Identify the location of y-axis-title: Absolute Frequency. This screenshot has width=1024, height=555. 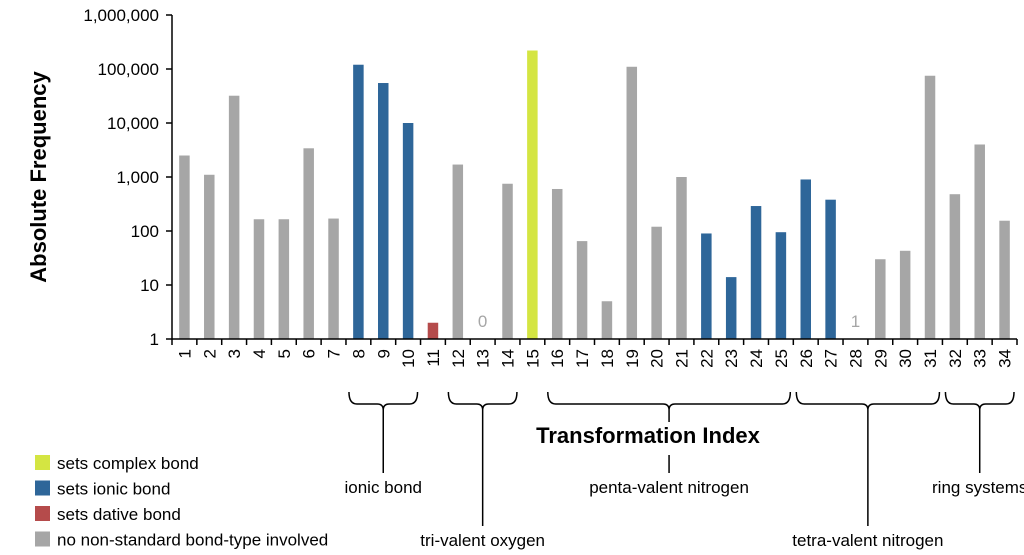
(38, 176).